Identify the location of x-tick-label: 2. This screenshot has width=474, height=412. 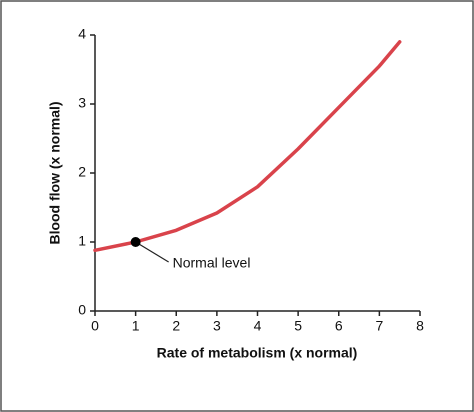
(176, 326).